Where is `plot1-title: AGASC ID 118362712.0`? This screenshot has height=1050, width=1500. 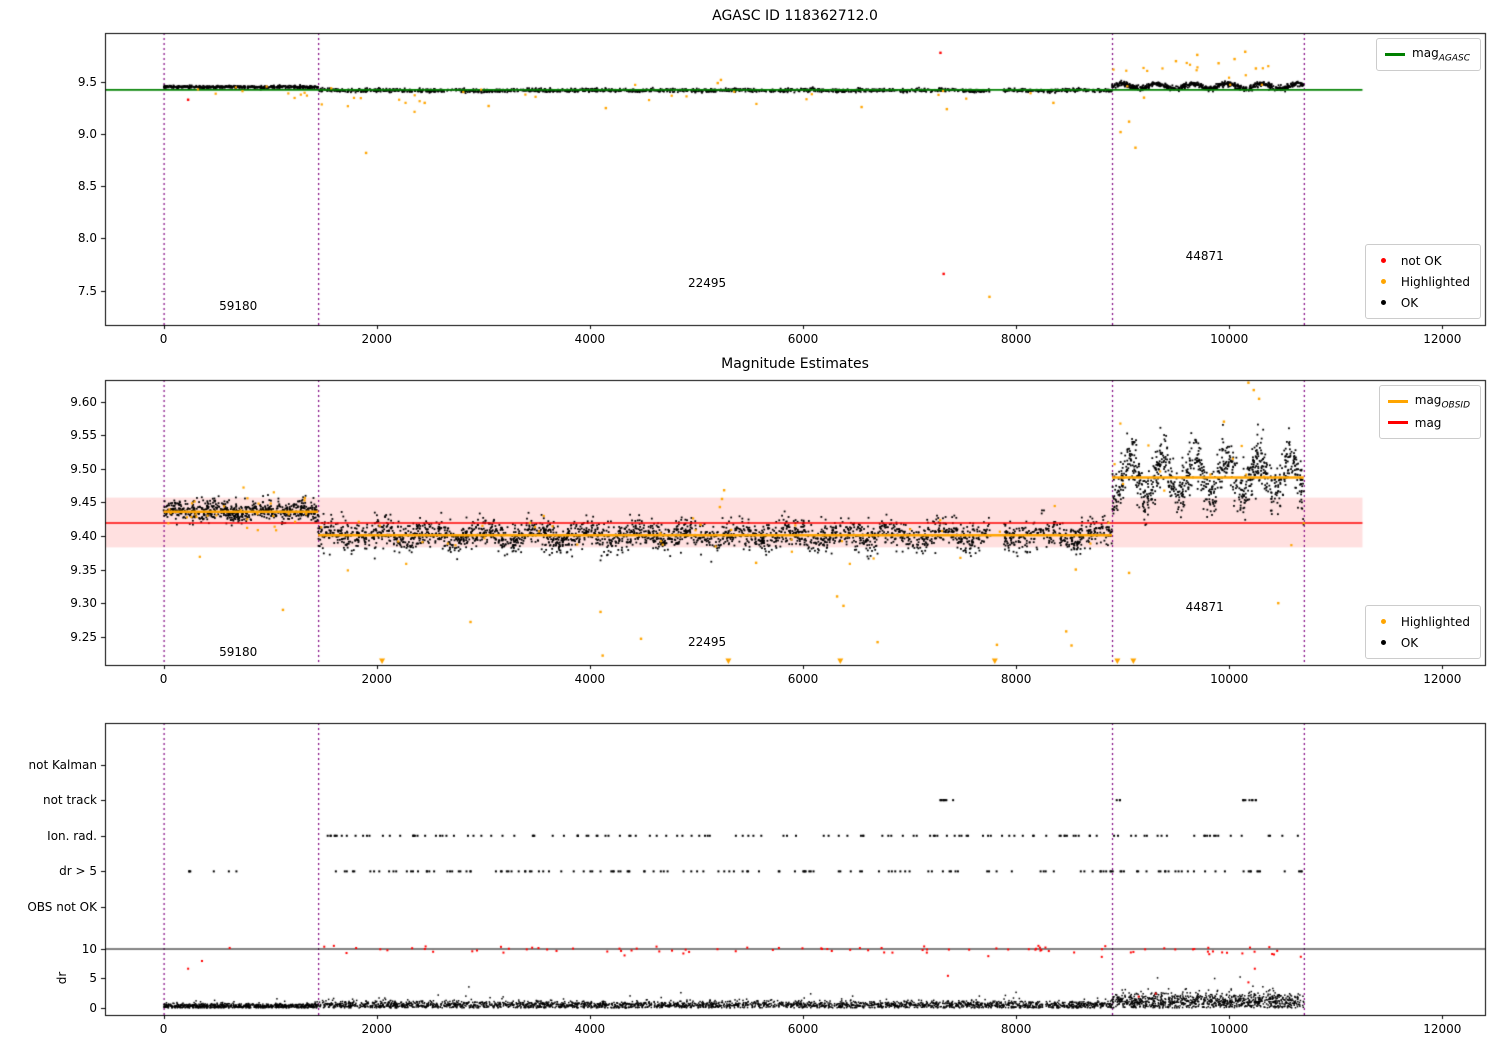
plot1-title: AGASC ID 118362712.0 is located at coordinates (795, 16).